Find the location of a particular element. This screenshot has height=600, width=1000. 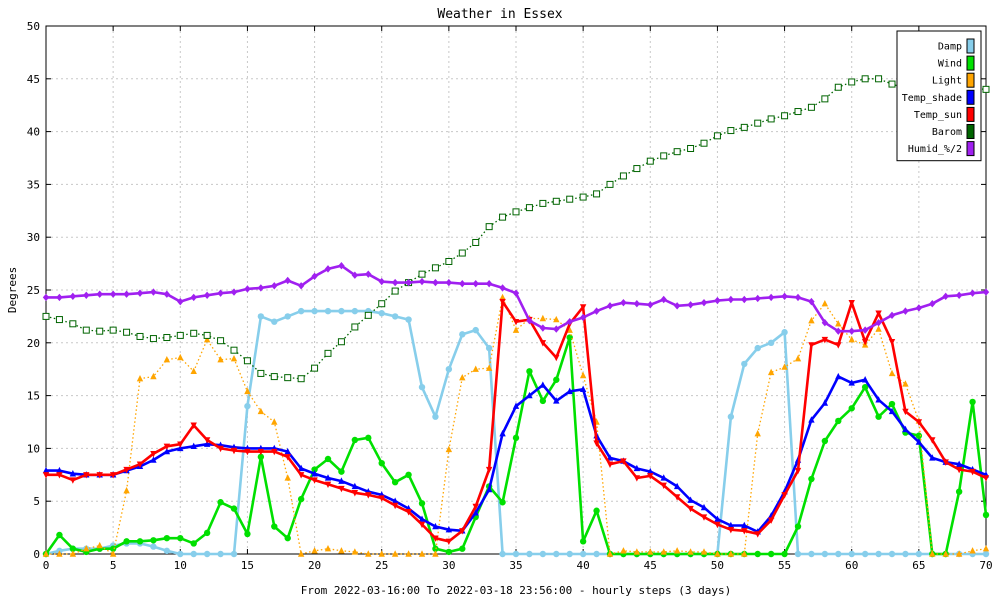

y-tick-label: 10 is located at coordinates (33, 448).